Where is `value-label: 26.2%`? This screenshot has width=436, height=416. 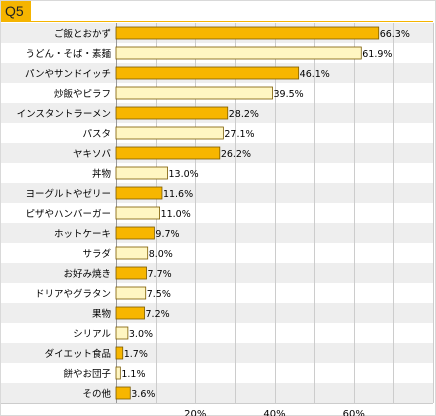 value-label: 26.2% is located at coordinates (236, 154).